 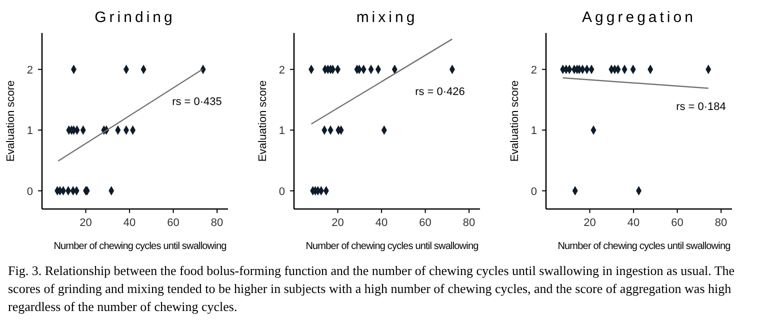 What do you see at coordinates (639, 17) in the screenshot?
I see `chart-title: Aggregation` at bounding box center [639, 17].